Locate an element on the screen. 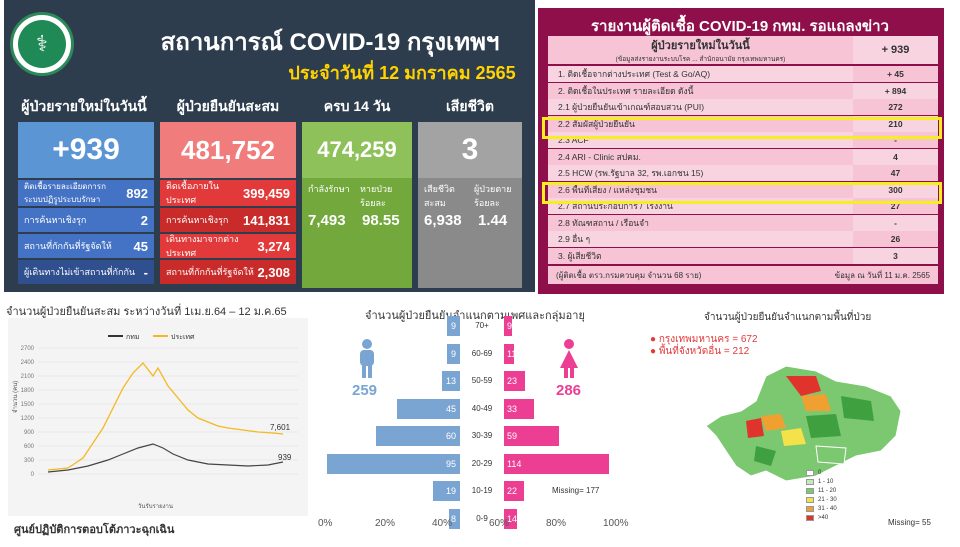 The image size is (960, 547). line-y-tick: 2700 is located at coordinates (28, 349).